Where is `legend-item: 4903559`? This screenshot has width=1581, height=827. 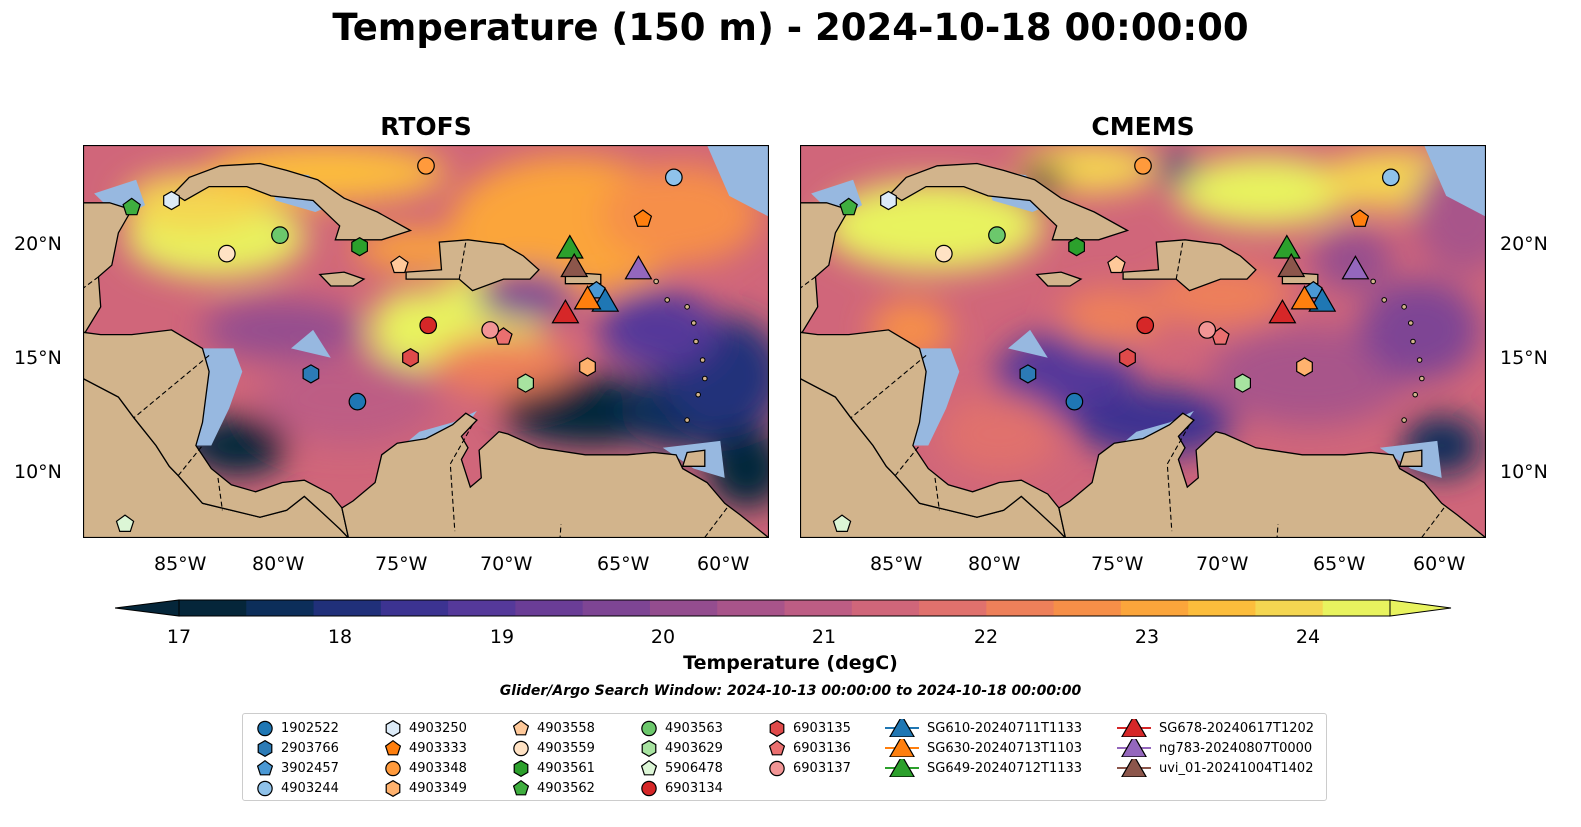 legend-item: 4903559 is located at coordinates (554, 748).